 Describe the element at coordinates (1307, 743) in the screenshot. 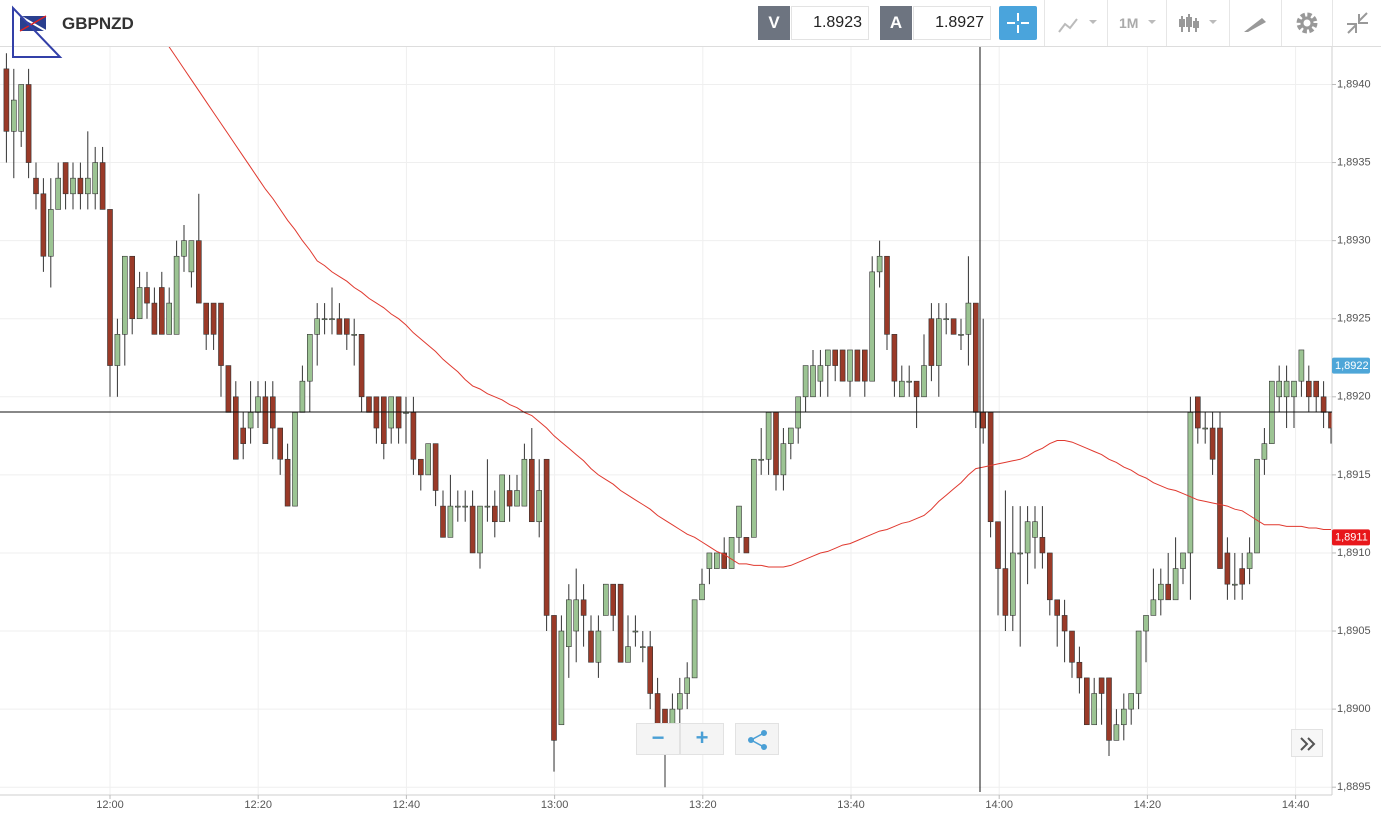

I see `scroll-right-button` at that location.